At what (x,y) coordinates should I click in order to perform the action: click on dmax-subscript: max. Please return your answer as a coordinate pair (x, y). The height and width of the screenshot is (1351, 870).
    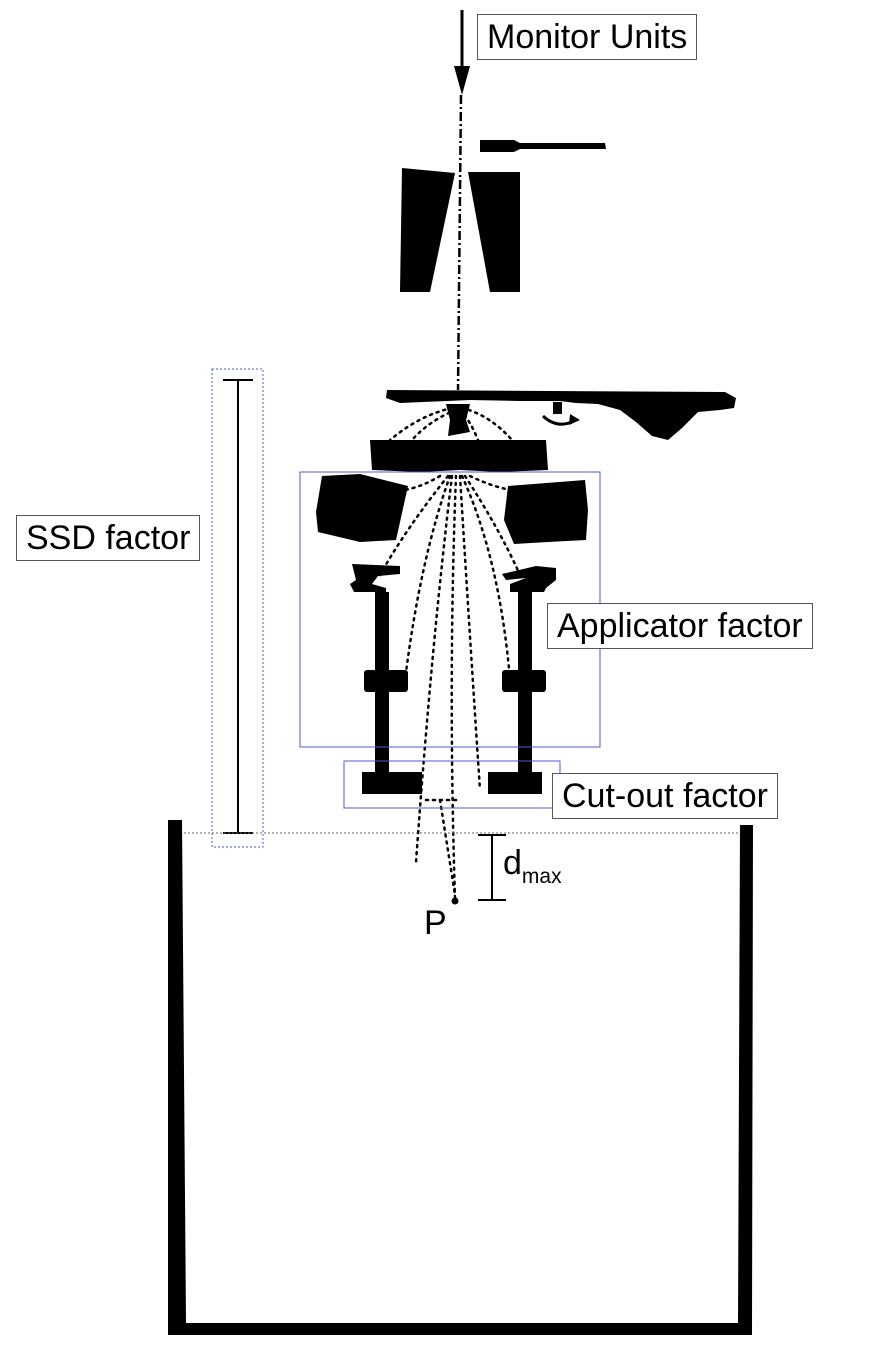
    Looking at the image, I should click on (541, 876).